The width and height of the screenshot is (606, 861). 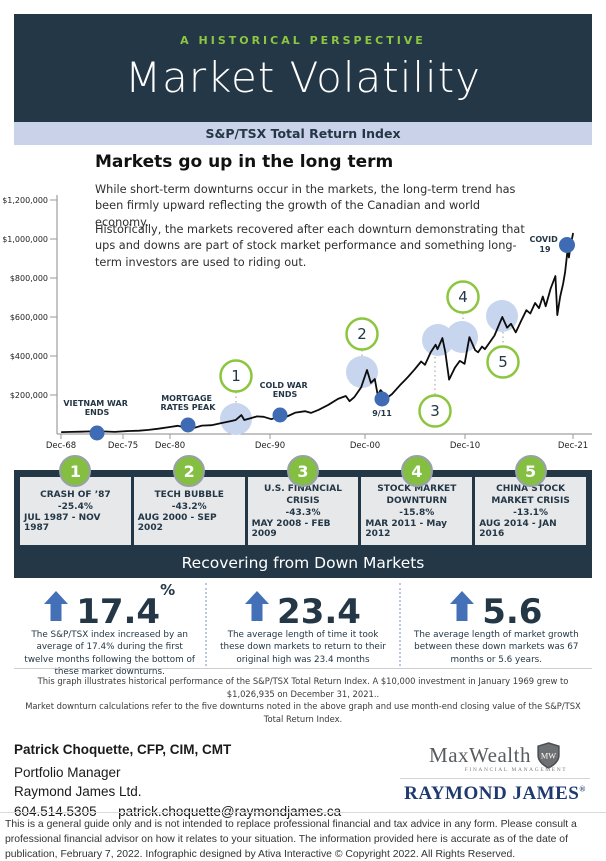 I want to click on svg-text: Dec-75, so click(x=123, y=446).